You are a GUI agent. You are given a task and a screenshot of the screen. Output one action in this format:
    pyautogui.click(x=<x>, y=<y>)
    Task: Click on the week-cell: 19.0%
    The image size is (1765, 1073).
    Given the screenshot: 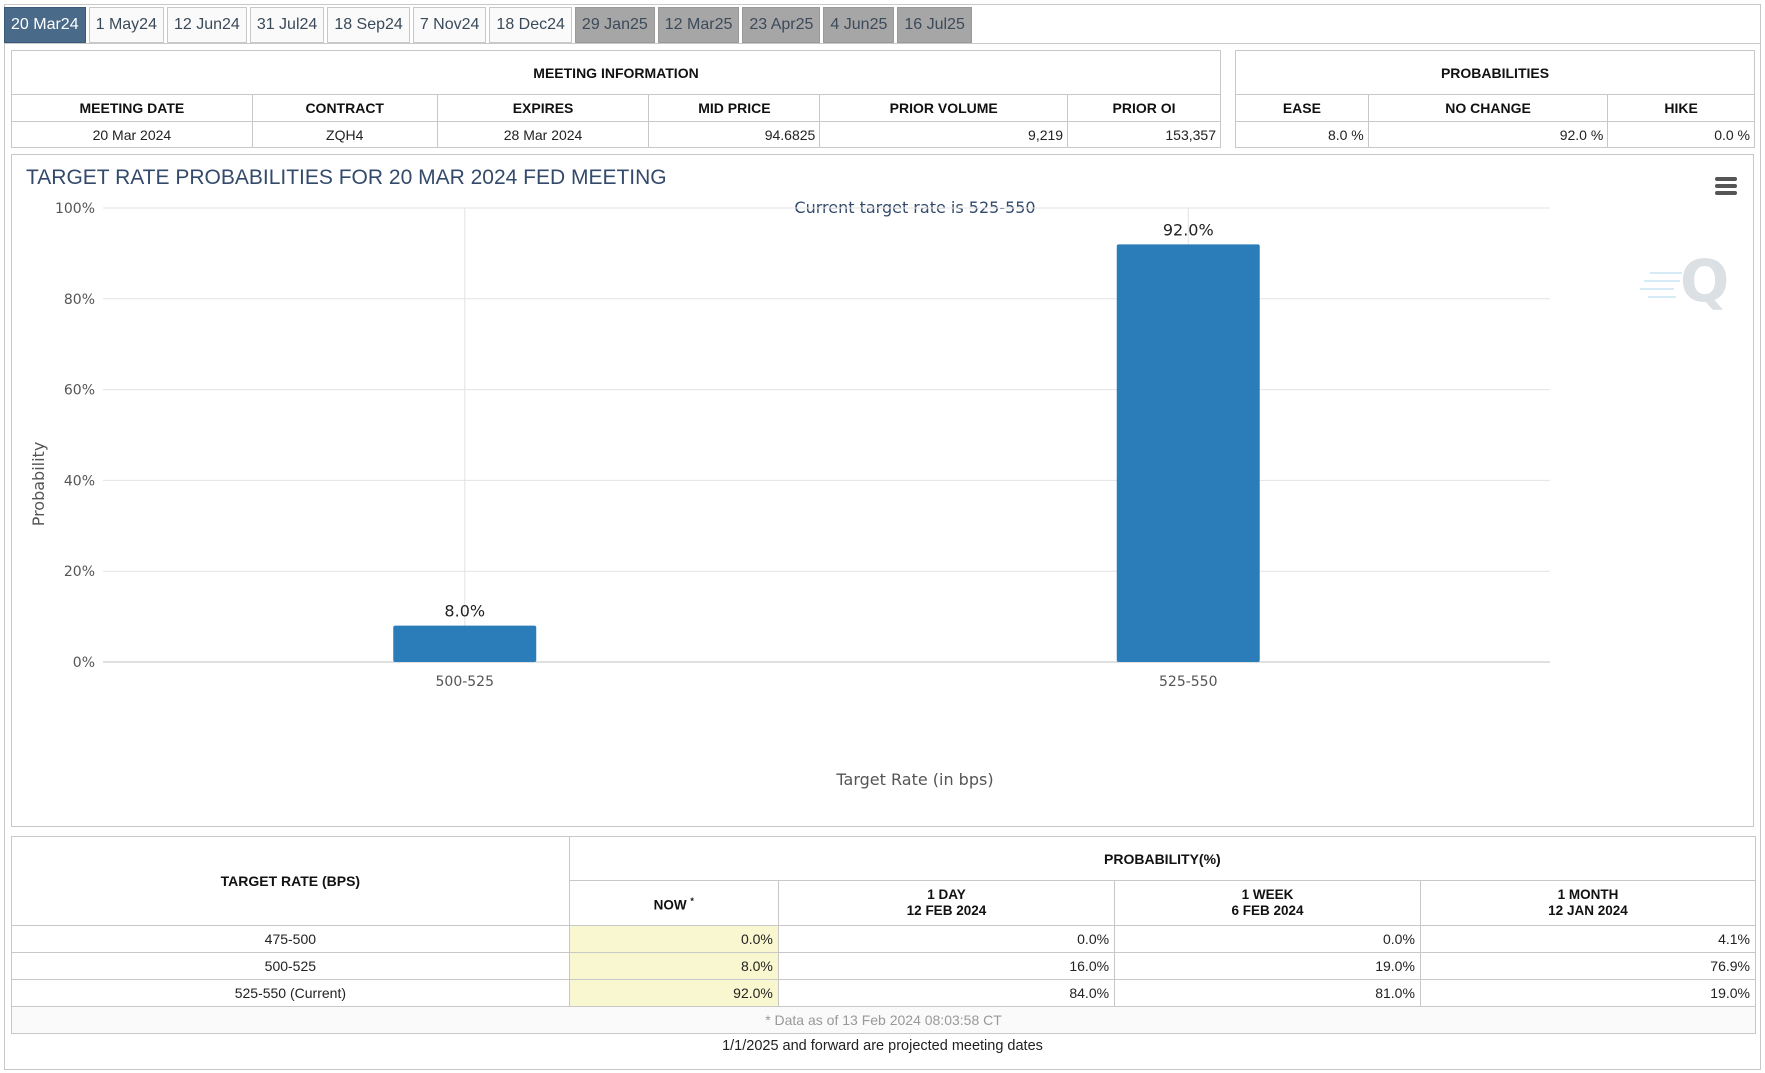 What is the action you would take?
    pyautogui.click(x=1267, y=966)
    